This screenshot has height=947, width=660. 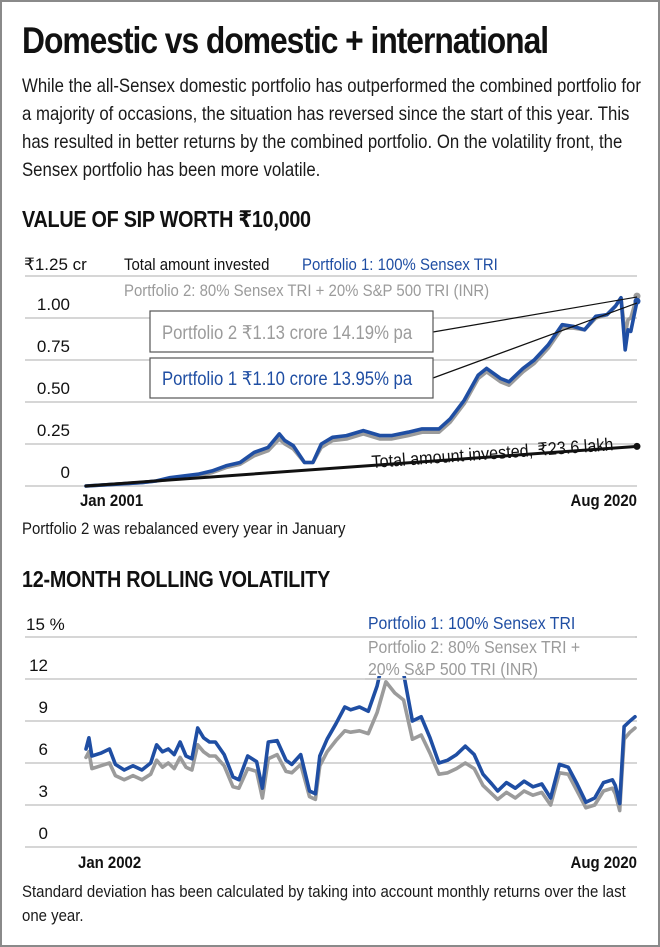 What do you see at coordinates (361, 466) in the screenshot?
I see `chart1-line-invested` at bounding box center [361, 466].